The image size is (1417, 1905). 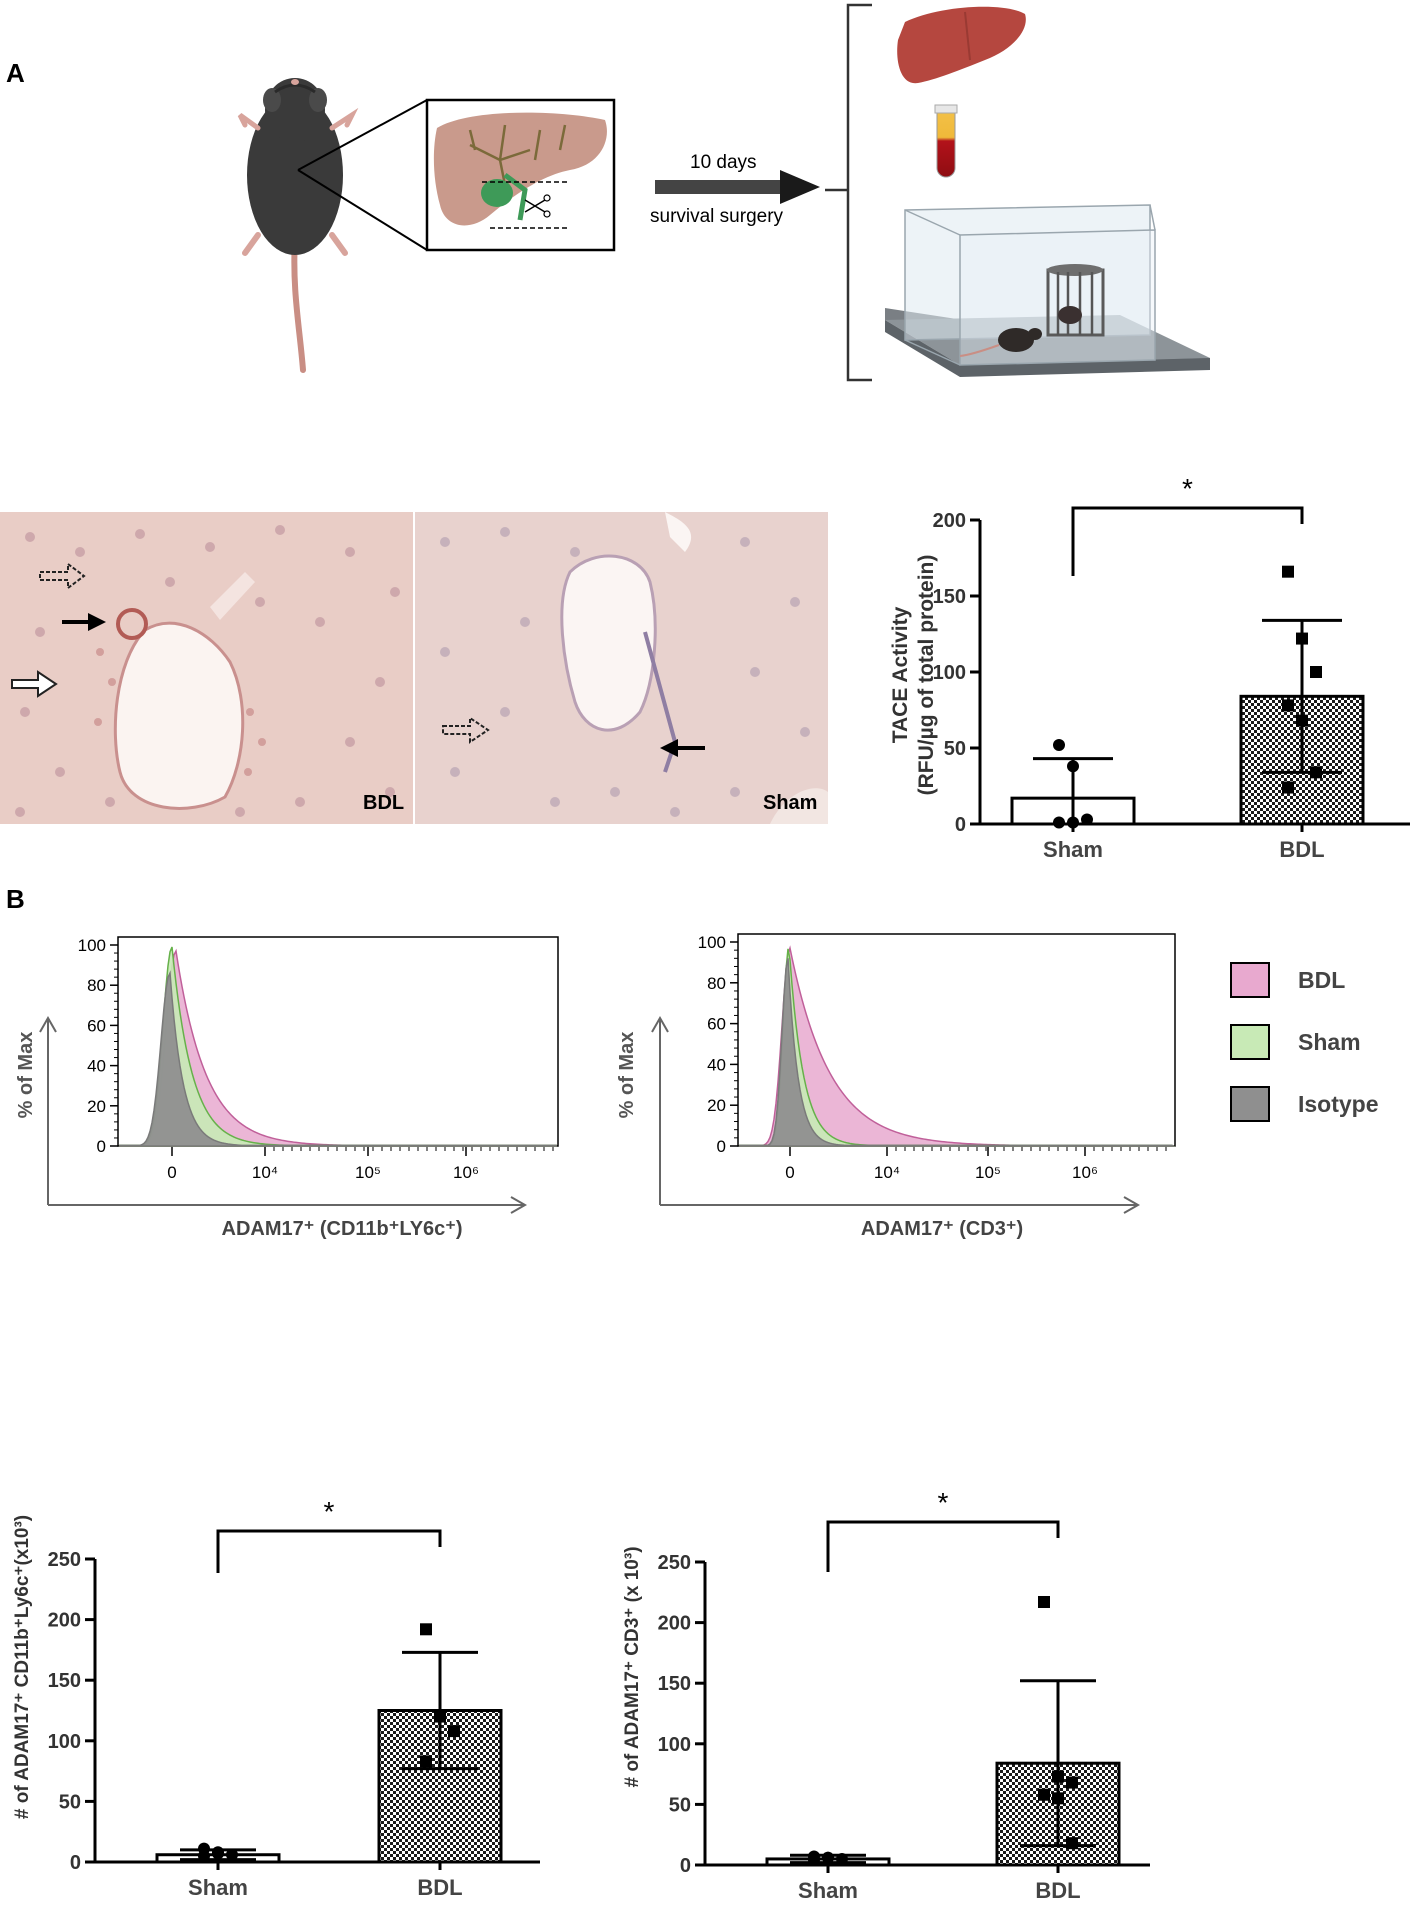 I want to click on dashed-arrow-icon, so click(x=62, y=576).